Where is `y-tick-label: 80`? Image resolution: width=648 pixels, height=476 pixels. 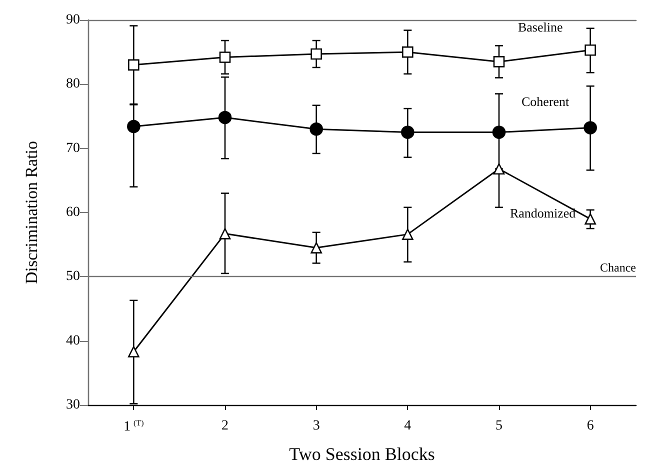
y-tick-label: 80 is located at coordinates (73, 84).